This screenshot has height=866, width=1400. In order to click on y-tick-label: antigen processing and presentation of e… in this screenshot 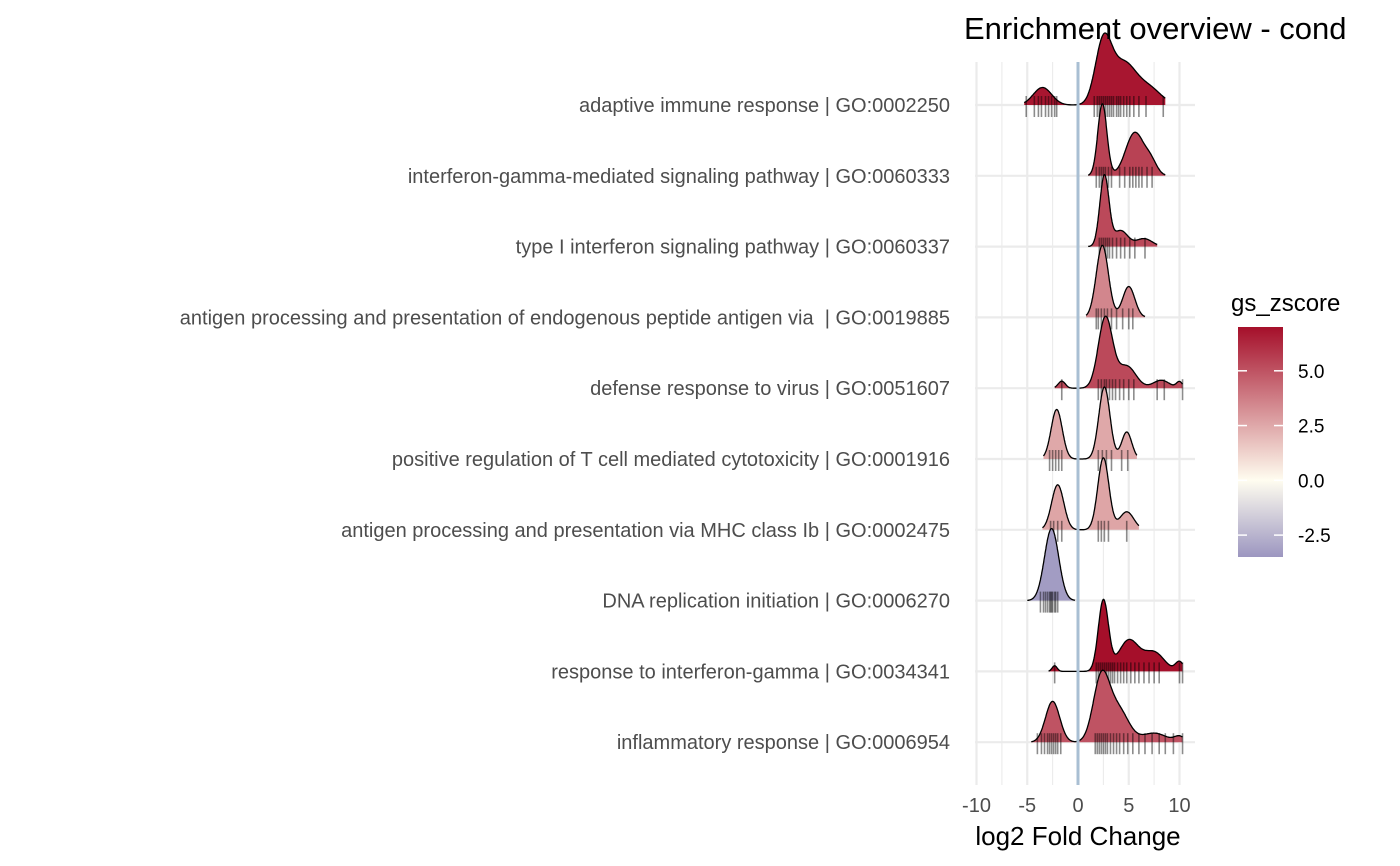, I will do `click(565, 318)`.